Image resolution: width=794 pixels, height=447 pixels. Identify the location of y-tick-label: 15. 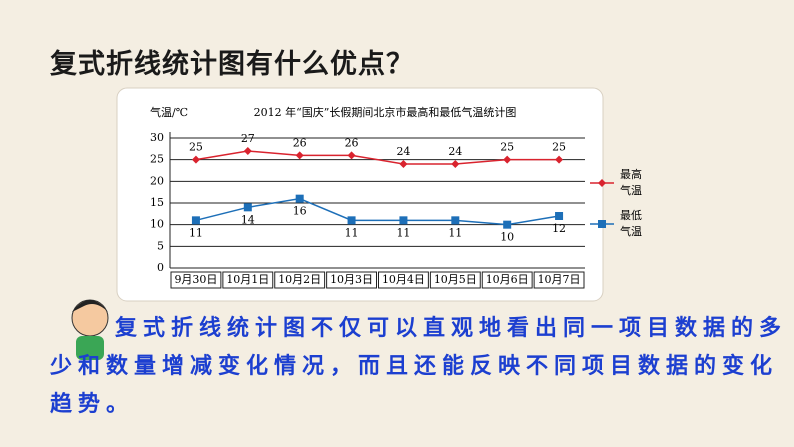
(157, 202).